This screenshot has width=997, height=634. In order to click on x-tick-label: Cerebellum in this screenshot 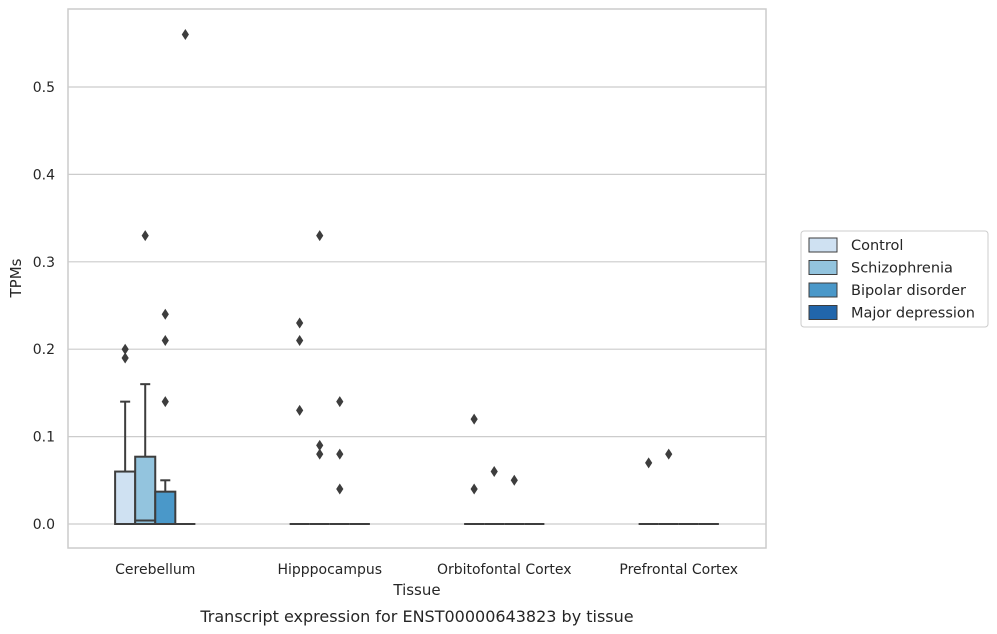, I will do `click(155, 570)`.